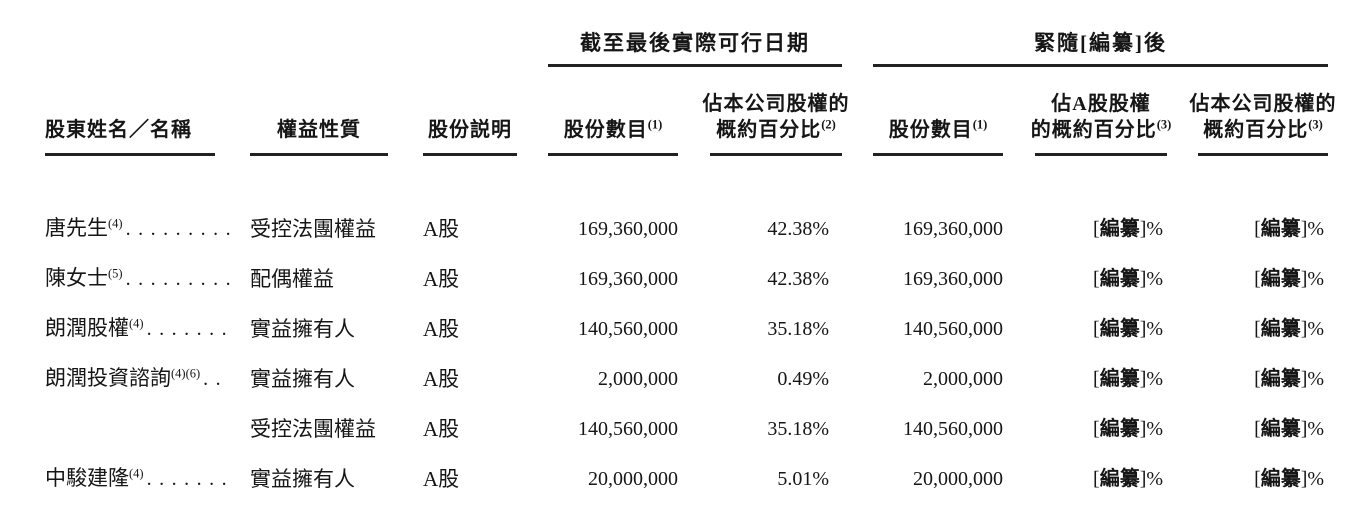 The image size is (1364, 524). Describe the element at coordinates (319, 111) in the screenshot. I see `col-header-nature-of-interest: 權益性質` at that location.